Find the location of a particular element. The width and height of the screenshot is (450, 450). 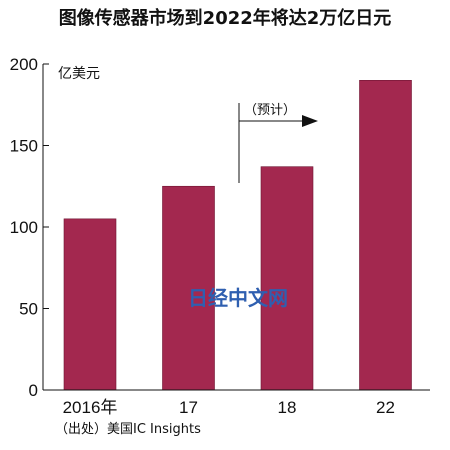

x-category-label: 18 is located at coordinates (287, 407).